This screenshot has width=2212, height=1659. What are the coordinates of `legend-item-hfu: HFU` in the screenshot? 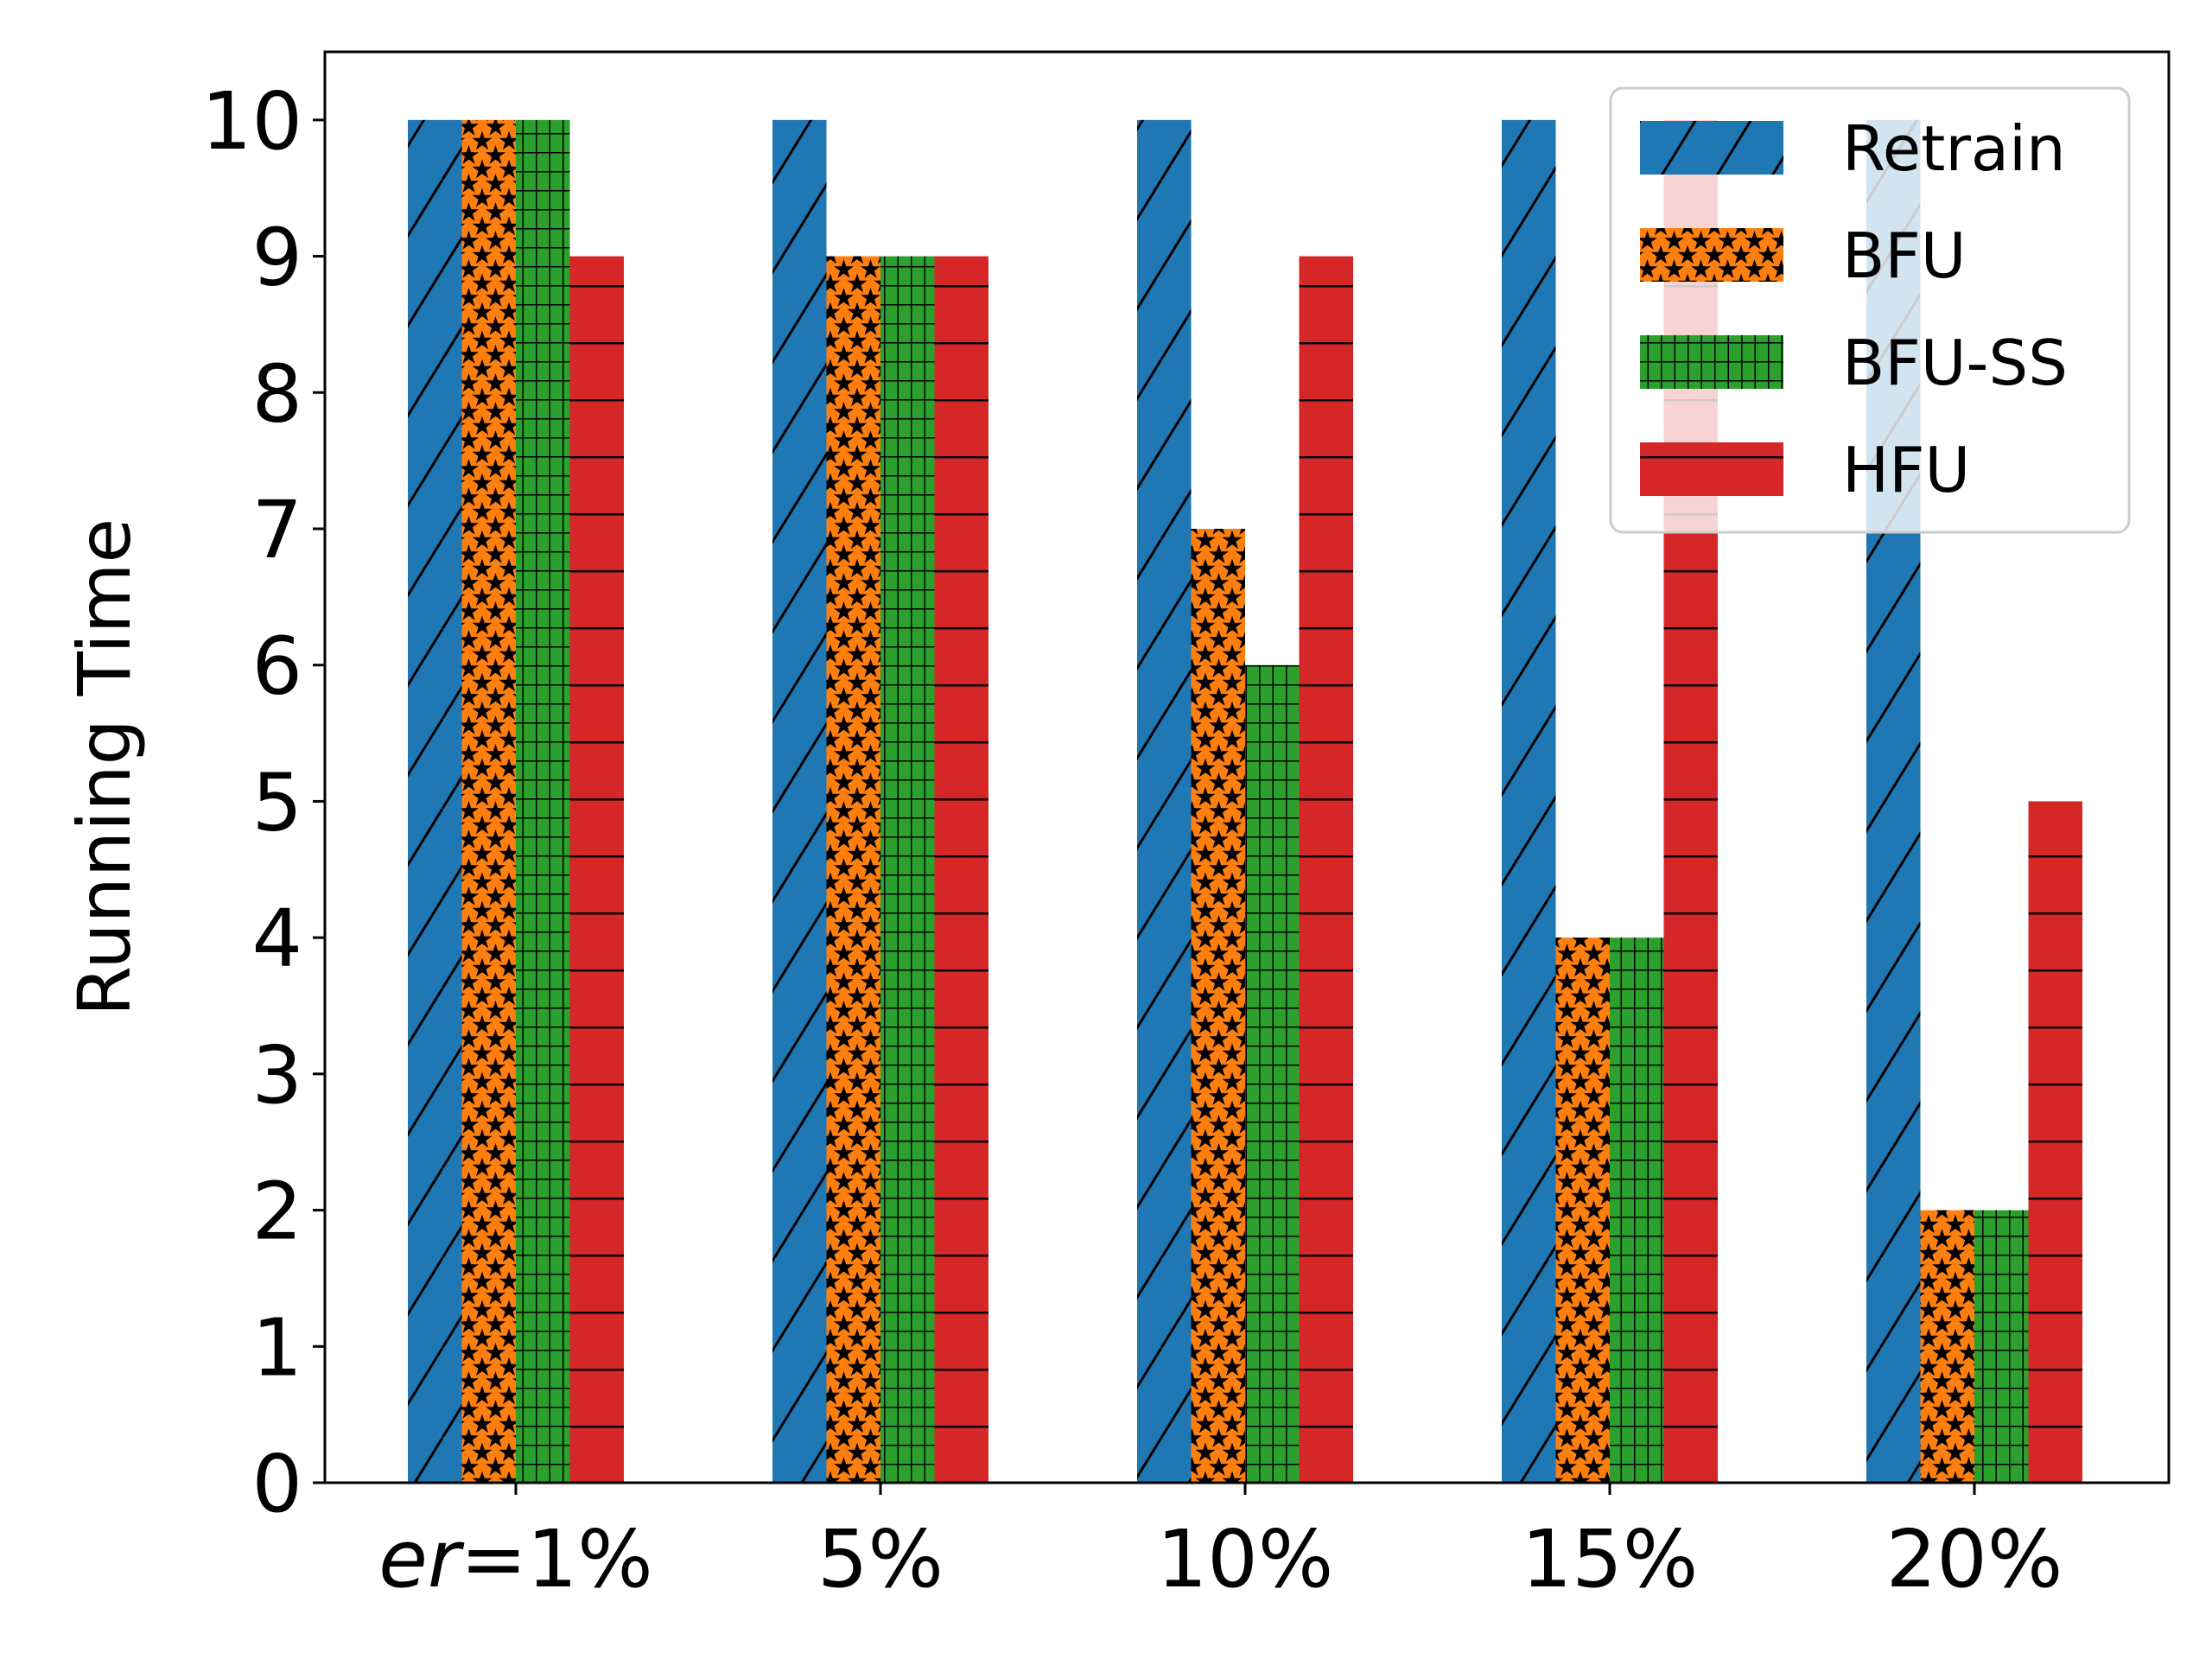 It's located at (1805, 470).